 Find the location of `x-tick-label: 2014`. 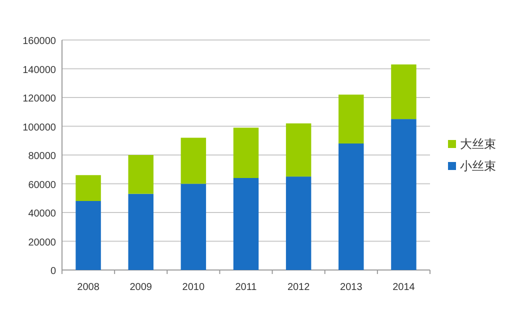

x-tick-label: 2014 is located at coordinates (404, 287).